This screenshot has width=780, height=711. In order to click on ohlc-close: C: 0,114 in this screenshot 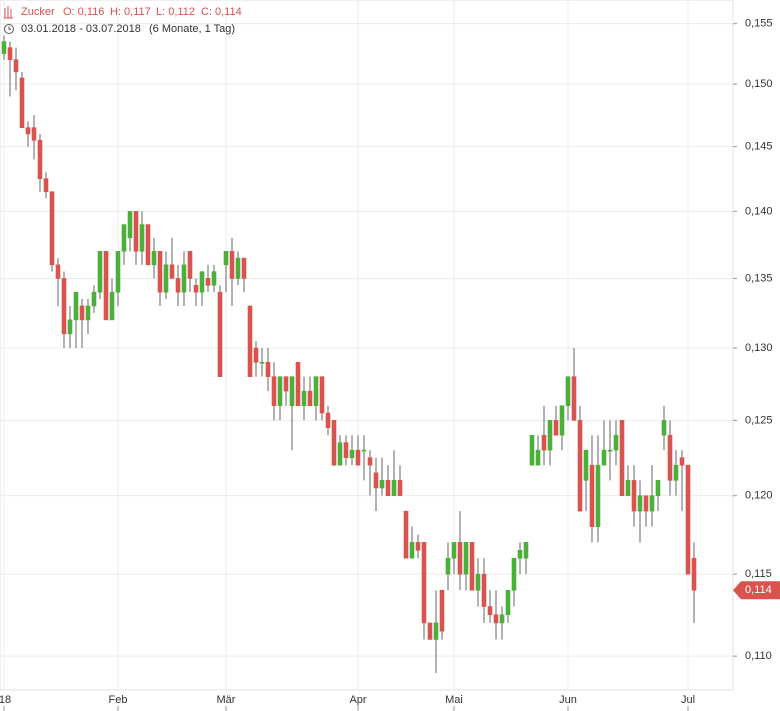, I will do `click(221, 12)`.